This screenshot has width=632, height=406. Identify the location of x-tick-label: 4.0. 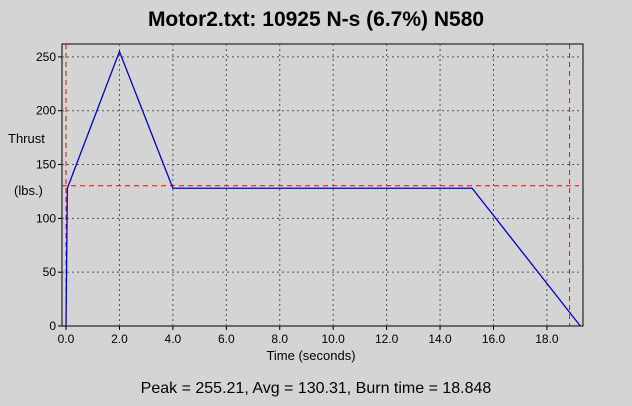
(173, 339).